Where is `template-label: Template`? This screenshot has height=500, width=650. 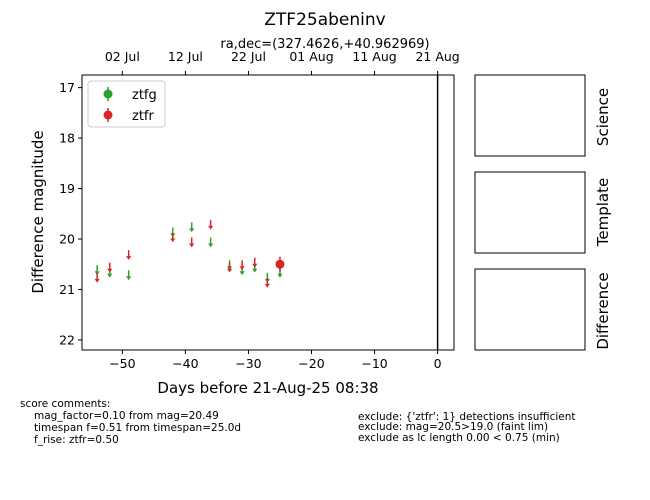
template-label: Template is located at coordinates (603, 212).